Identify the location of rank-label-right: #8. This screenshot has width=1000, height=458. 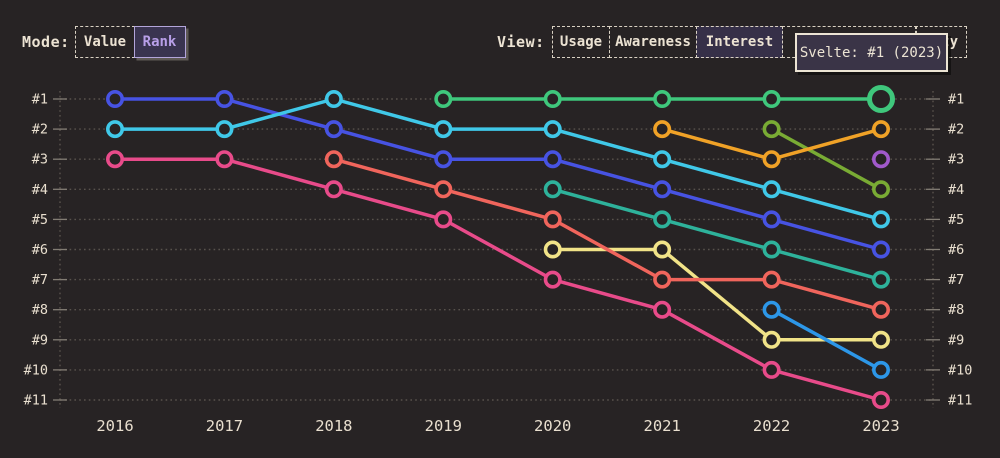
(956, 310).